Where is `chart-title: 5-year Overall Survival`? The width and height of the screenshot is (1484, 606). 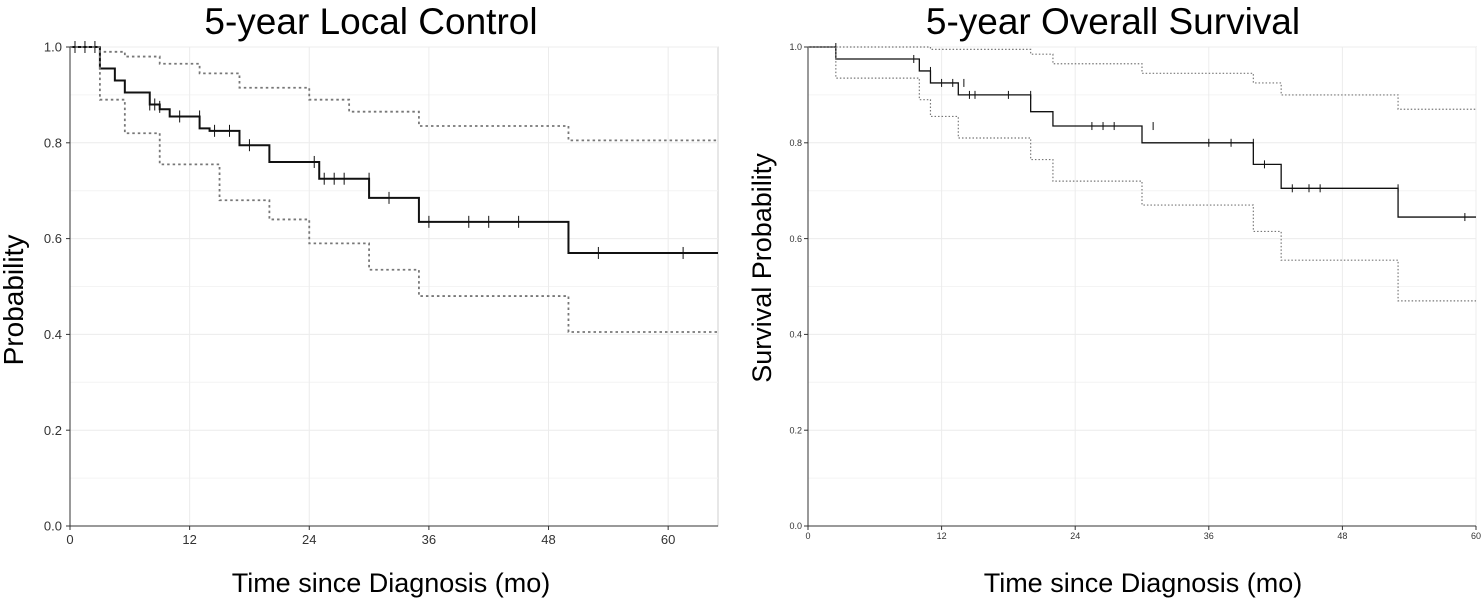
chart-title: 5-year Overall Survival is located at coordinates (1113, 21).